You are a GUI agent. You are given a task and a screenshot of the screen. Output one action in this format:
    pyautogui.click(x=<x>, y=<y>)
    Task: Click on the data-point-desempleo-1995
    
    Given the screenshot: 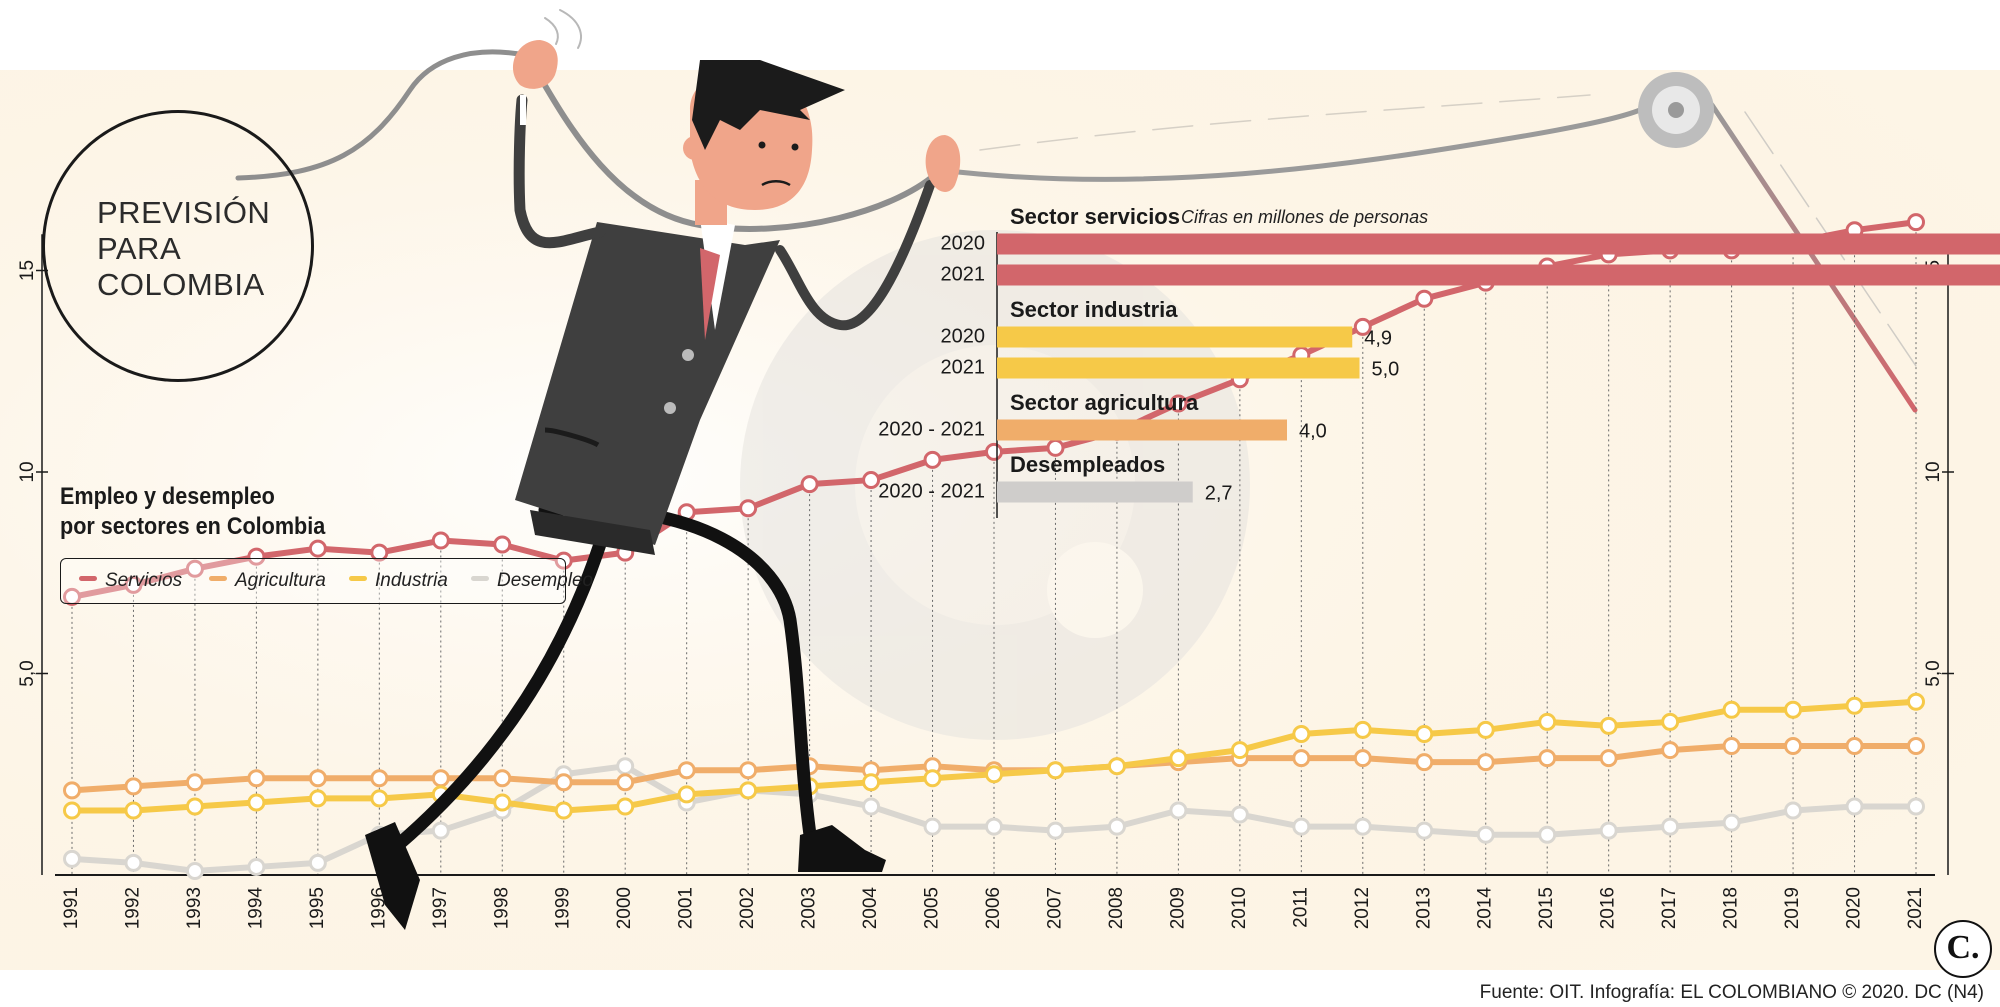 What is the action you would take?
    pyautogui.click(x=317, y=862)
    